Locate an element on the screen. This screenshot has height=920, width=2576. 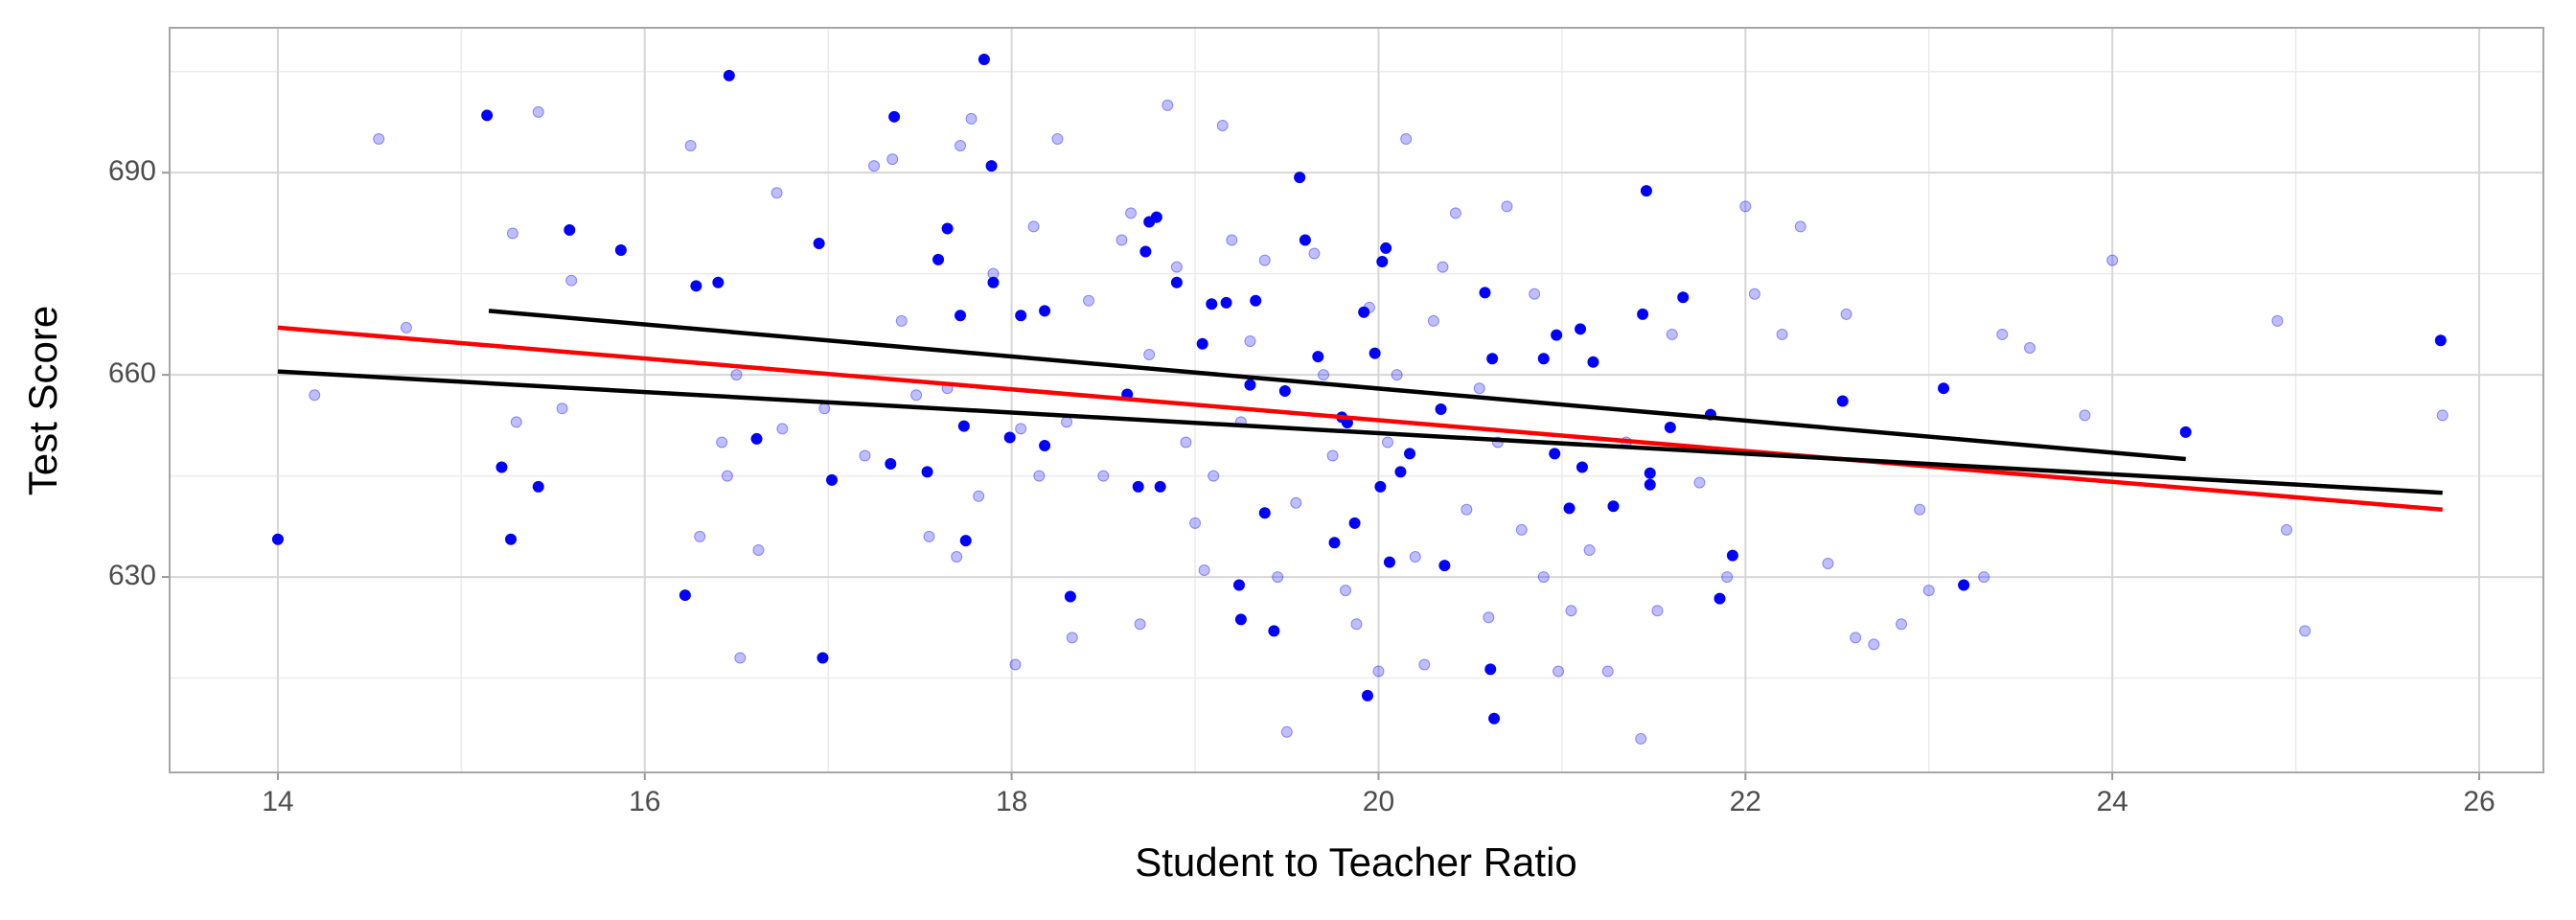
x-tick-label: 20 is located at coordinates (1378, 801).